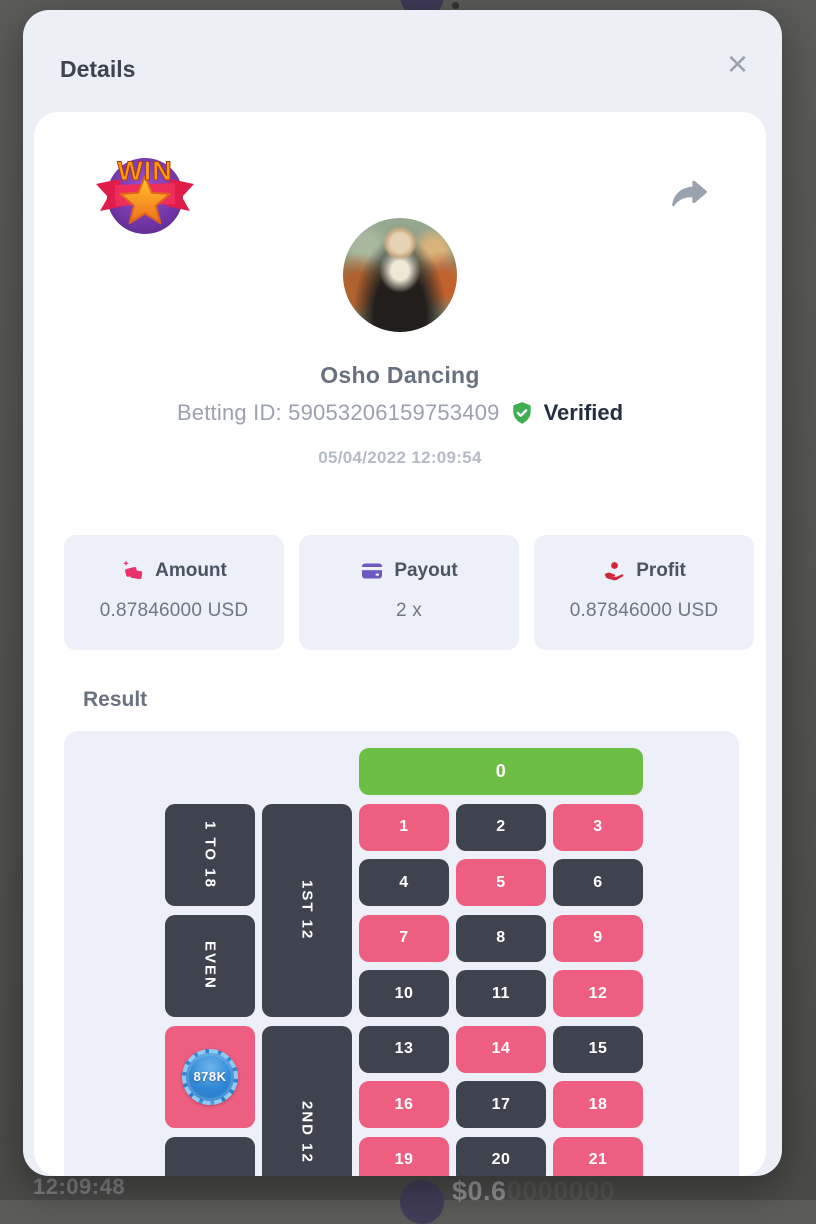 The width and height of the screenshot is (816, 1224). Describe the element at coordinates (501, 771) in the screenshot. I see `roulette-number-0: 0` at that location.